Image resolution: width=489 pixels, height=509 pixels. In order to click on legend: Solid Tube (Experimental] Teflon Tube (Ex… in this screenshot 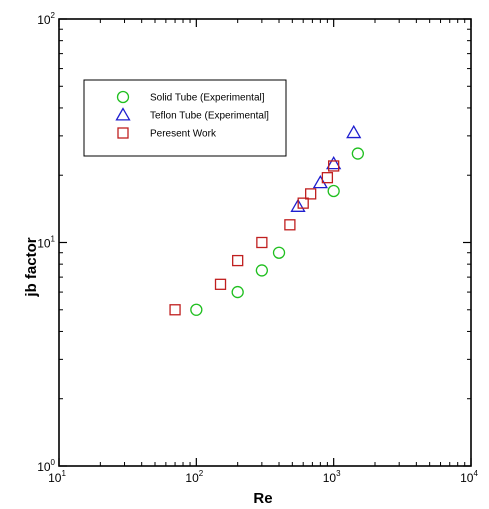, I will do `click(185, 118)`.